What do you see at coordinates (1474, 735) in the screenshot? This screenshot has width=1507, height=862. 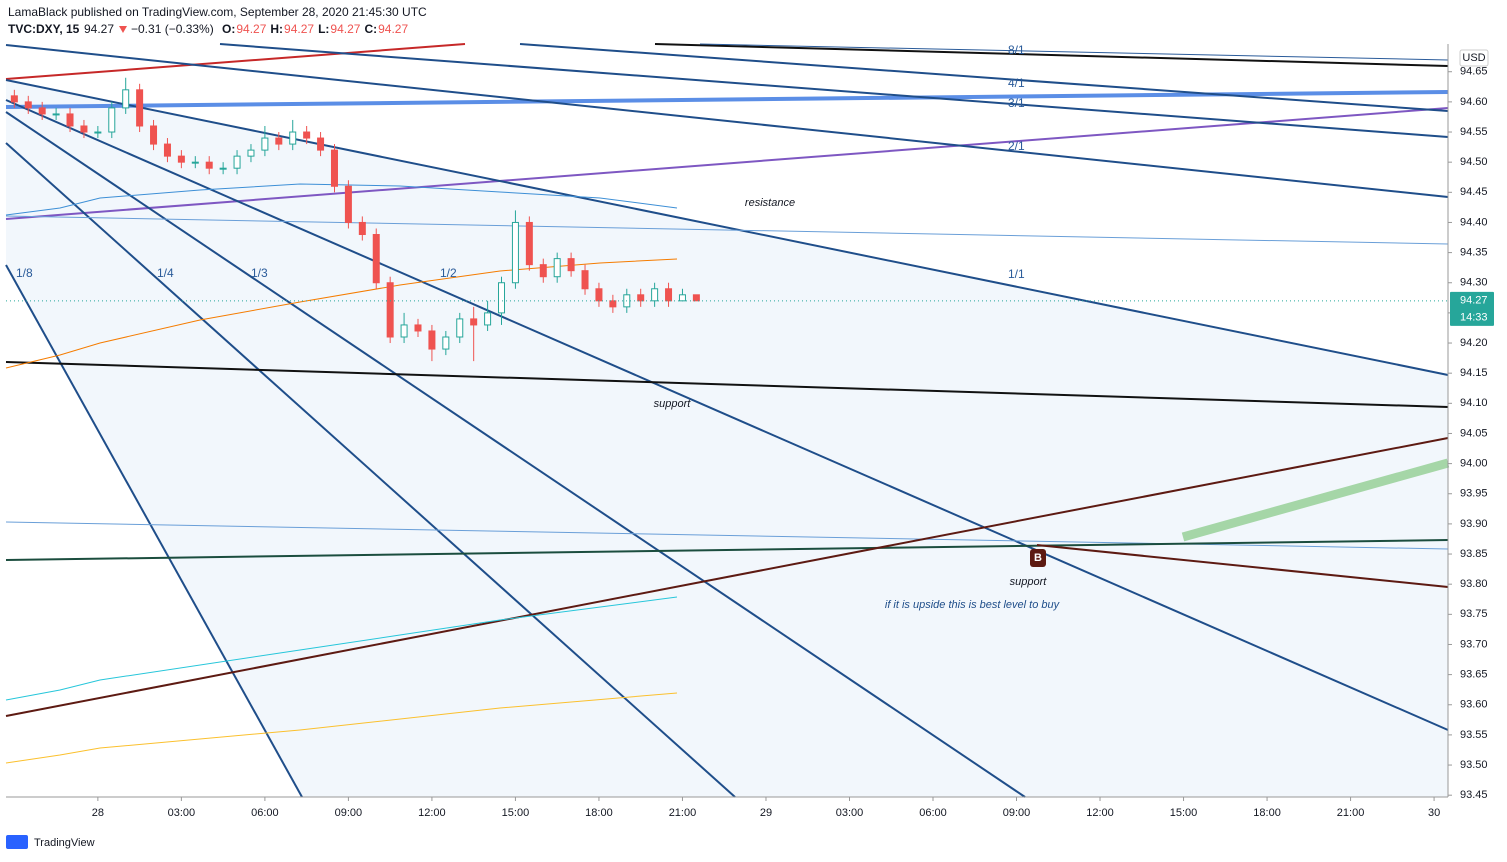 I see `y-tick-label: 93.55` at bounding box center [1474, 735].